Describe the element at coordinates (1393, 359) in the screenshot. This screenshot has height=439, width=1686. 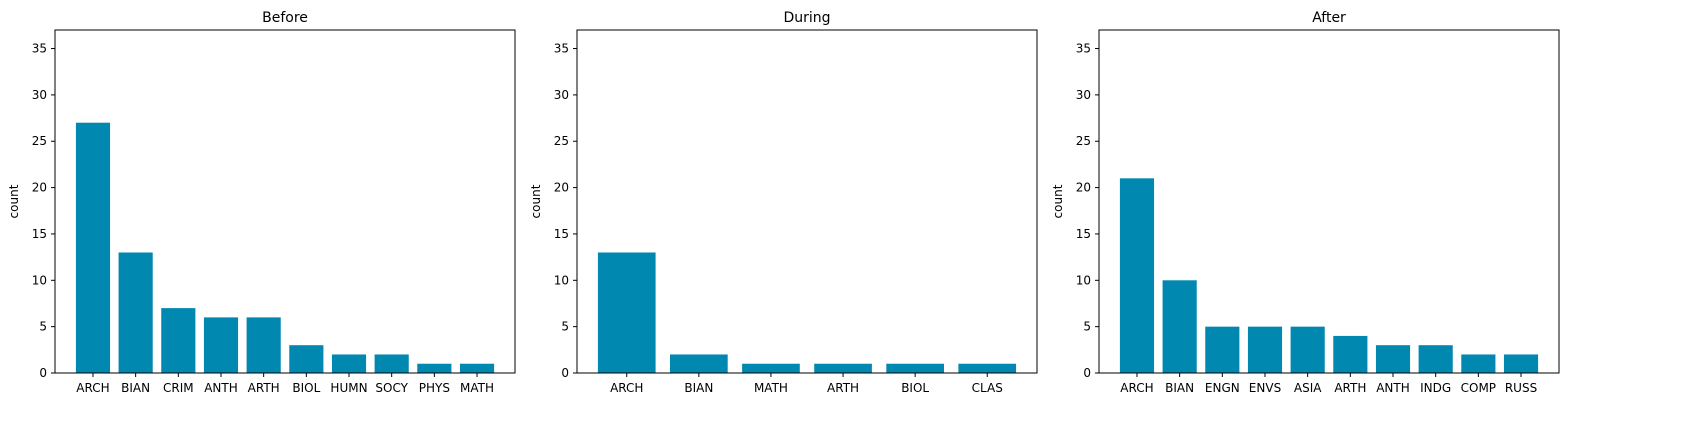
I see `panel-3-bar-anth` at that location.